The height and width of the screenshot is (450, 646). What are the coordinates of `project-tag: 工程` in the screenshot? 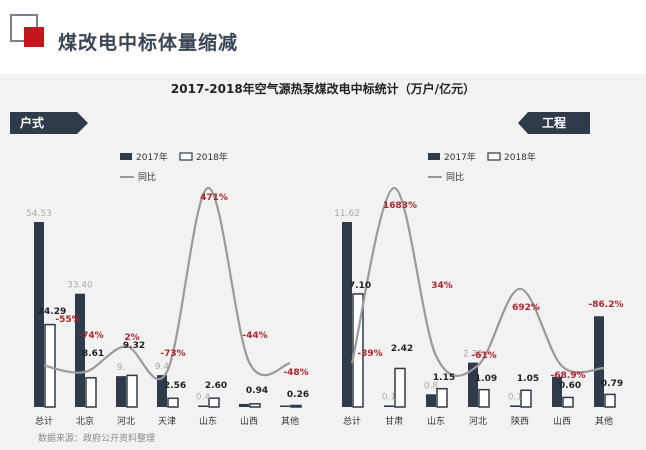 It's located at (554, 123).